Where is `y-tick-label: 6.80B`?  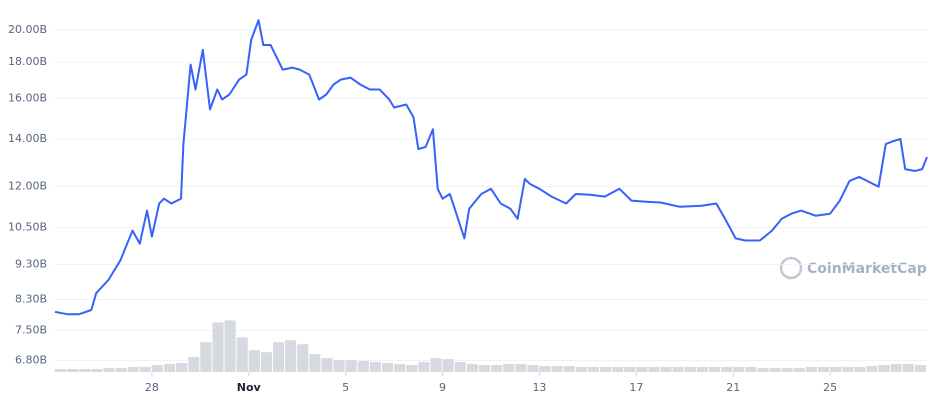 y-tick-label: 6.80B is located at coordinates (31, 360).